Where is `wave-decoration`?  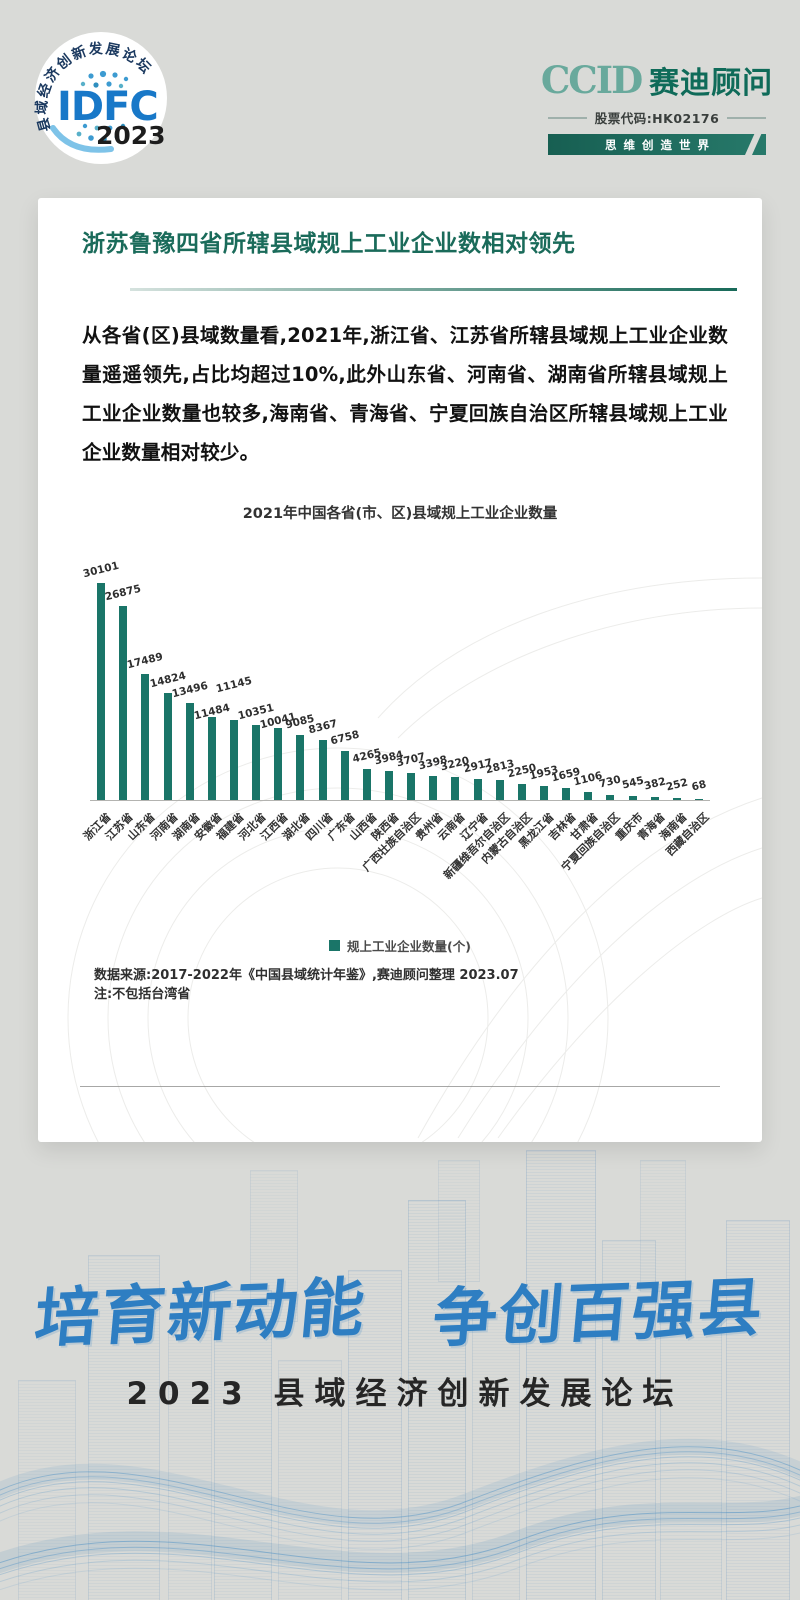
wave-decoration is located at coordinates (400, 1489).